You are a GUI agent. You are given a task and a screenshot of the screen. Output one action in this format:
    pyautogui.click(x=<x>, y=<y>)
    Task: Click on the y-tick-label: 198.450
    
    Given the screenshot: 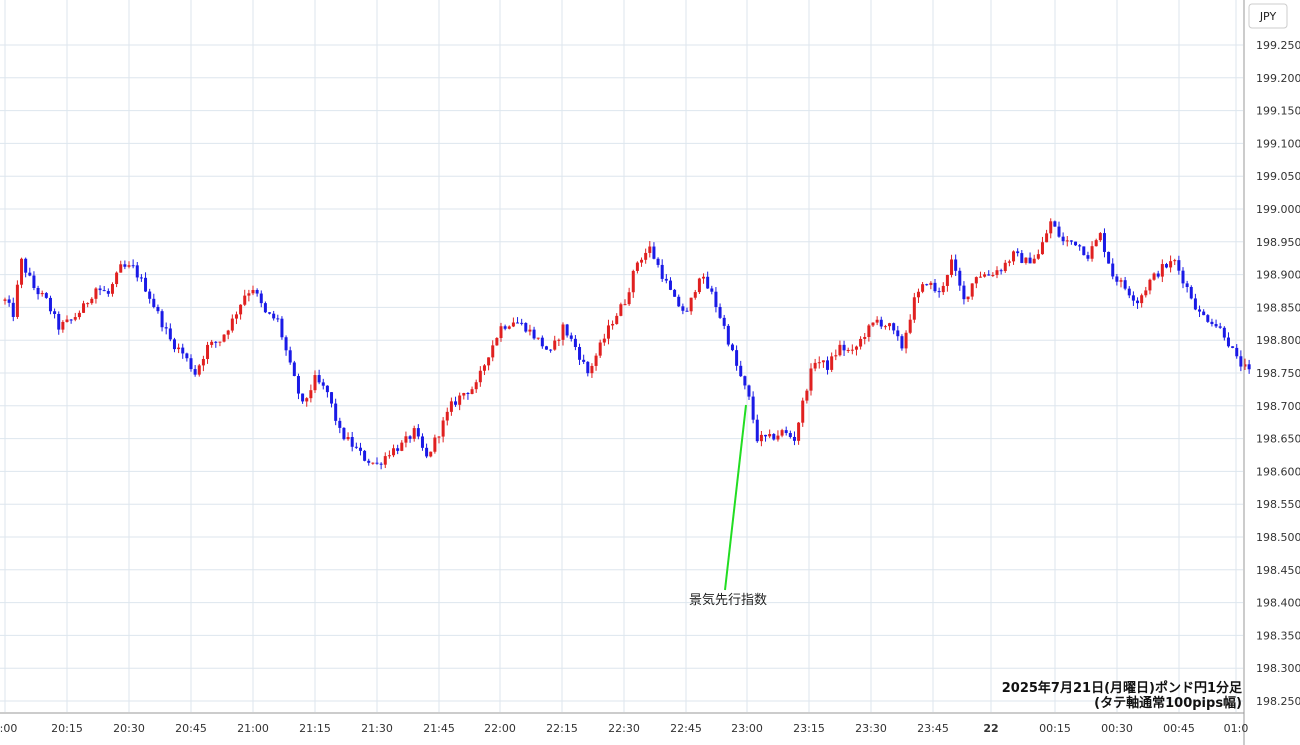 What is the action you would take?
    pyautogui.click(x=1278, y=570)
    